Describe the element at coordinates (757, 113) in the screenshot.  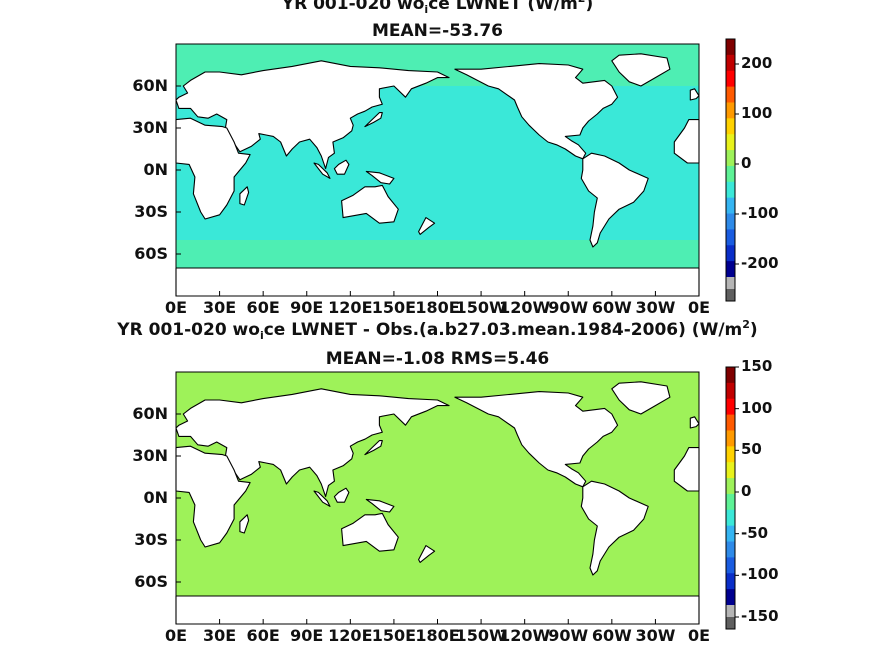
I see `panel1-cbtick-label-1: 100` at that location.